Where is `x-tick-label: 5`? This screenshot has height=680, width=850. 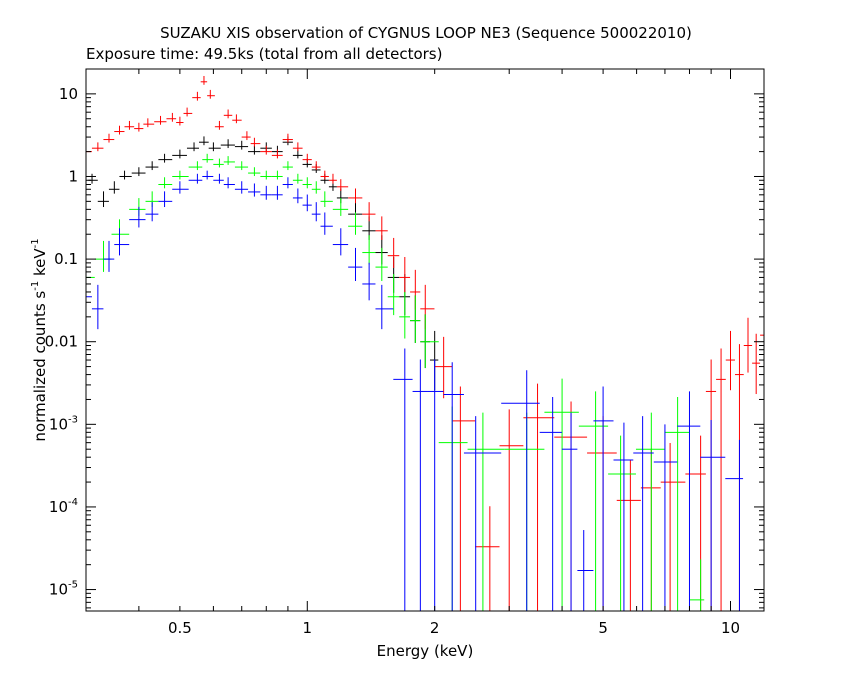 x-tick-label: 5 is located at coordinates (603, 628).